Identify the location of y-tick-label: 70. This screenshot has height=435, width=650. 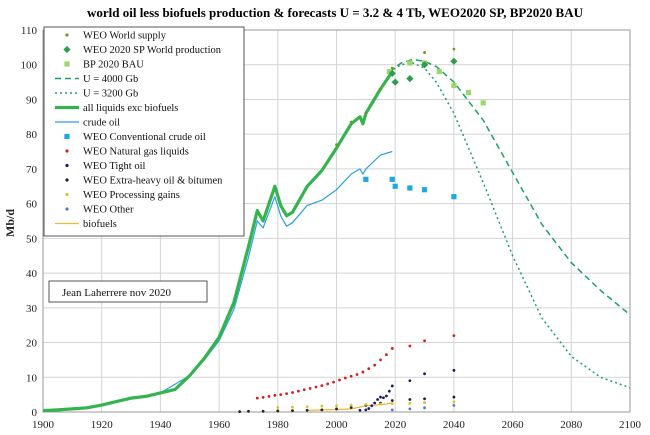
(32, 170).